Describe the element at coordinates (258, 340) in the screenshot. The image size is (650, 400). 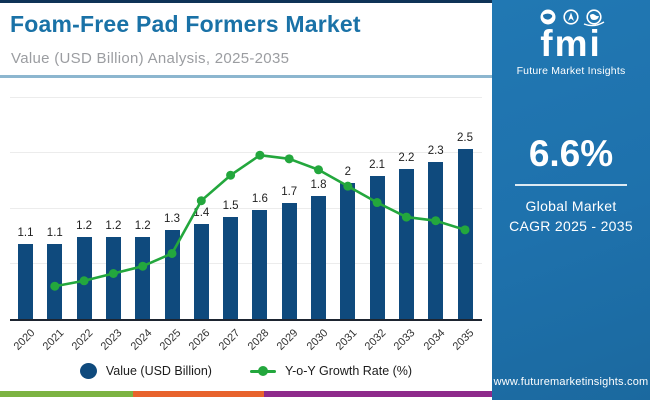
I see `x-axis-label: 2028` at that location.